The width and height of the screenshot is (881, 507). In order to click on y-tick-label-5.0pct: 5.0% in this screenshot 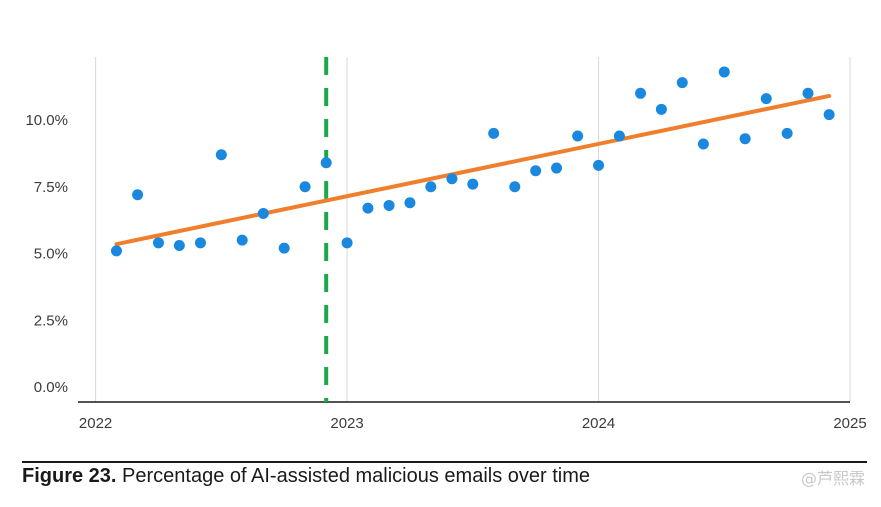, I will do `click(51, 254)`.